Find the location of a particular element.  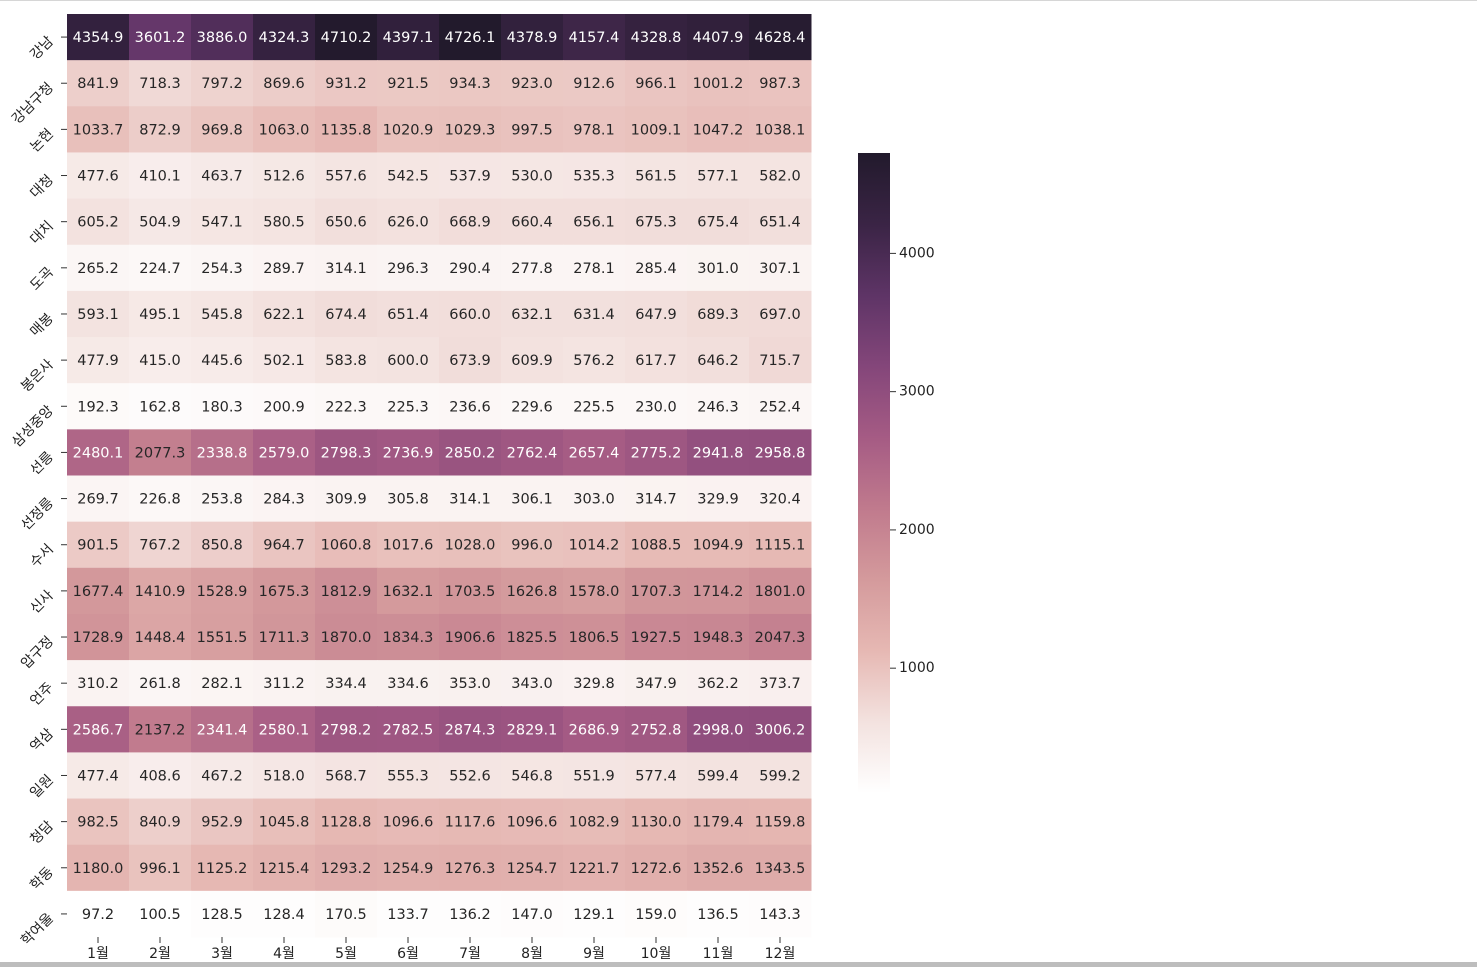

cell-value-label: 463.7 is located at coordinates (222, 177).